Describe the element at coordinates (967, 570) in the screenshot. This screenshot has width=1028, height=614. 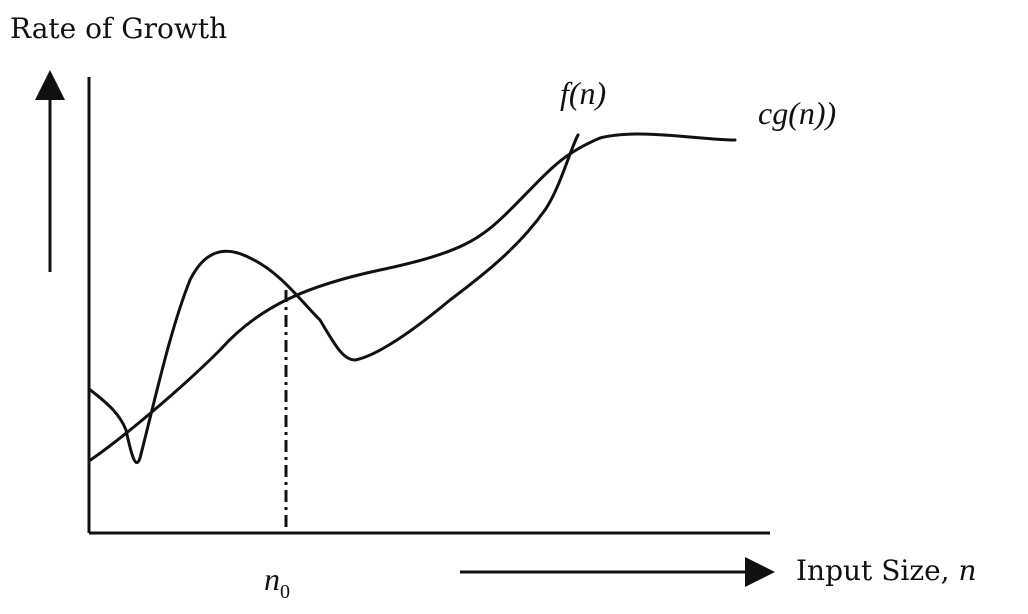
I see `x-axis-title-variable: n` at that location.